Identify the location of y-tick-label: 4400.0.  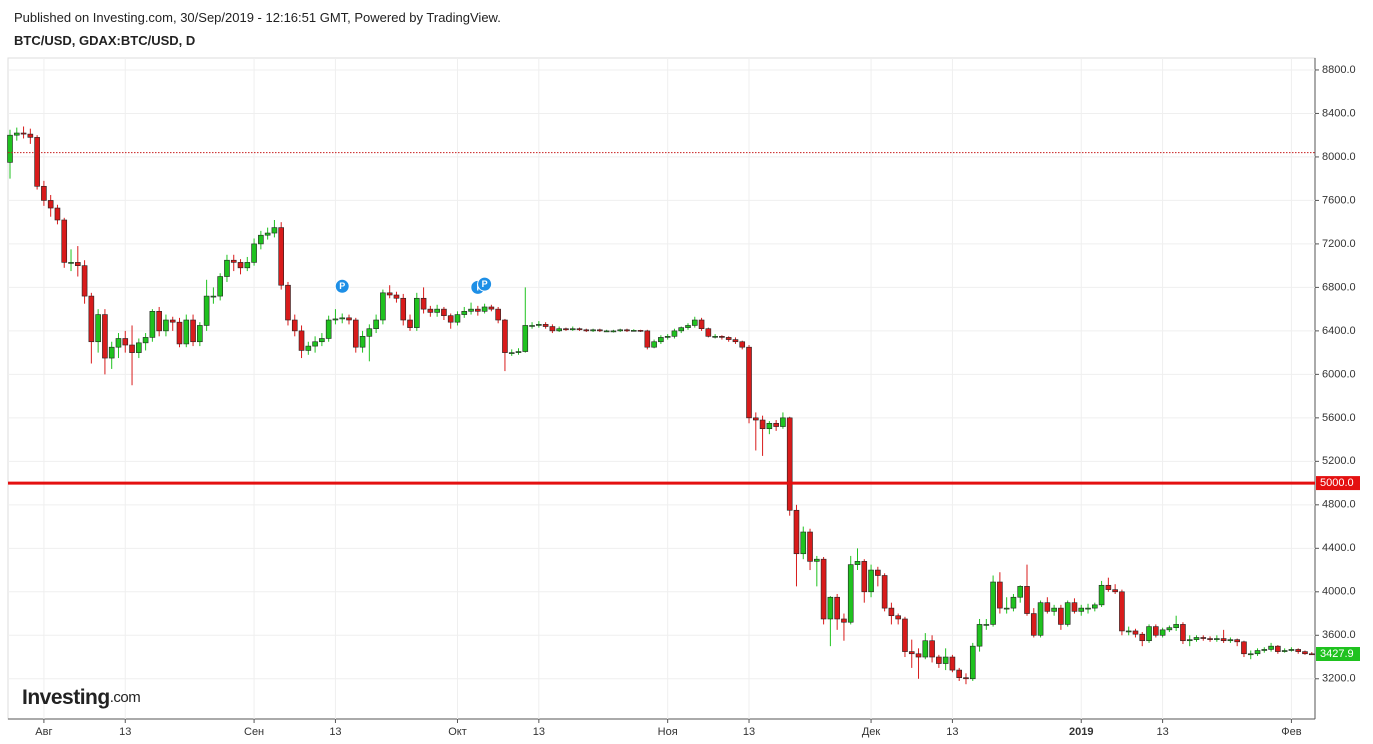
(1339, 548).